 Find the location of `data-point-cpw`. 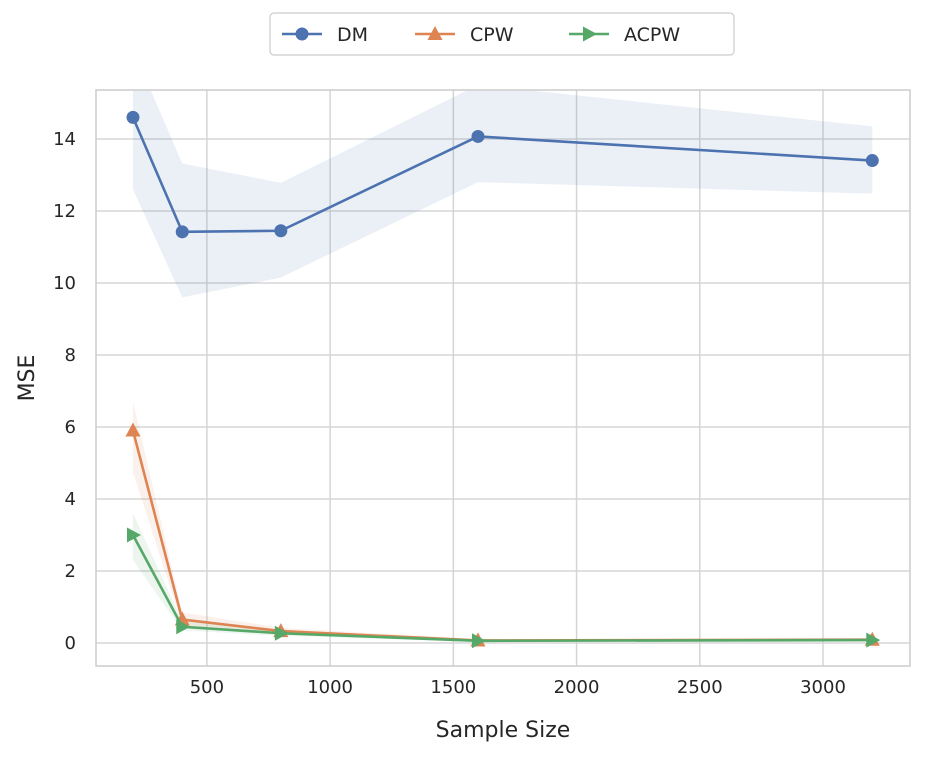

data-point-cpw is located at coordinates (133, 429).